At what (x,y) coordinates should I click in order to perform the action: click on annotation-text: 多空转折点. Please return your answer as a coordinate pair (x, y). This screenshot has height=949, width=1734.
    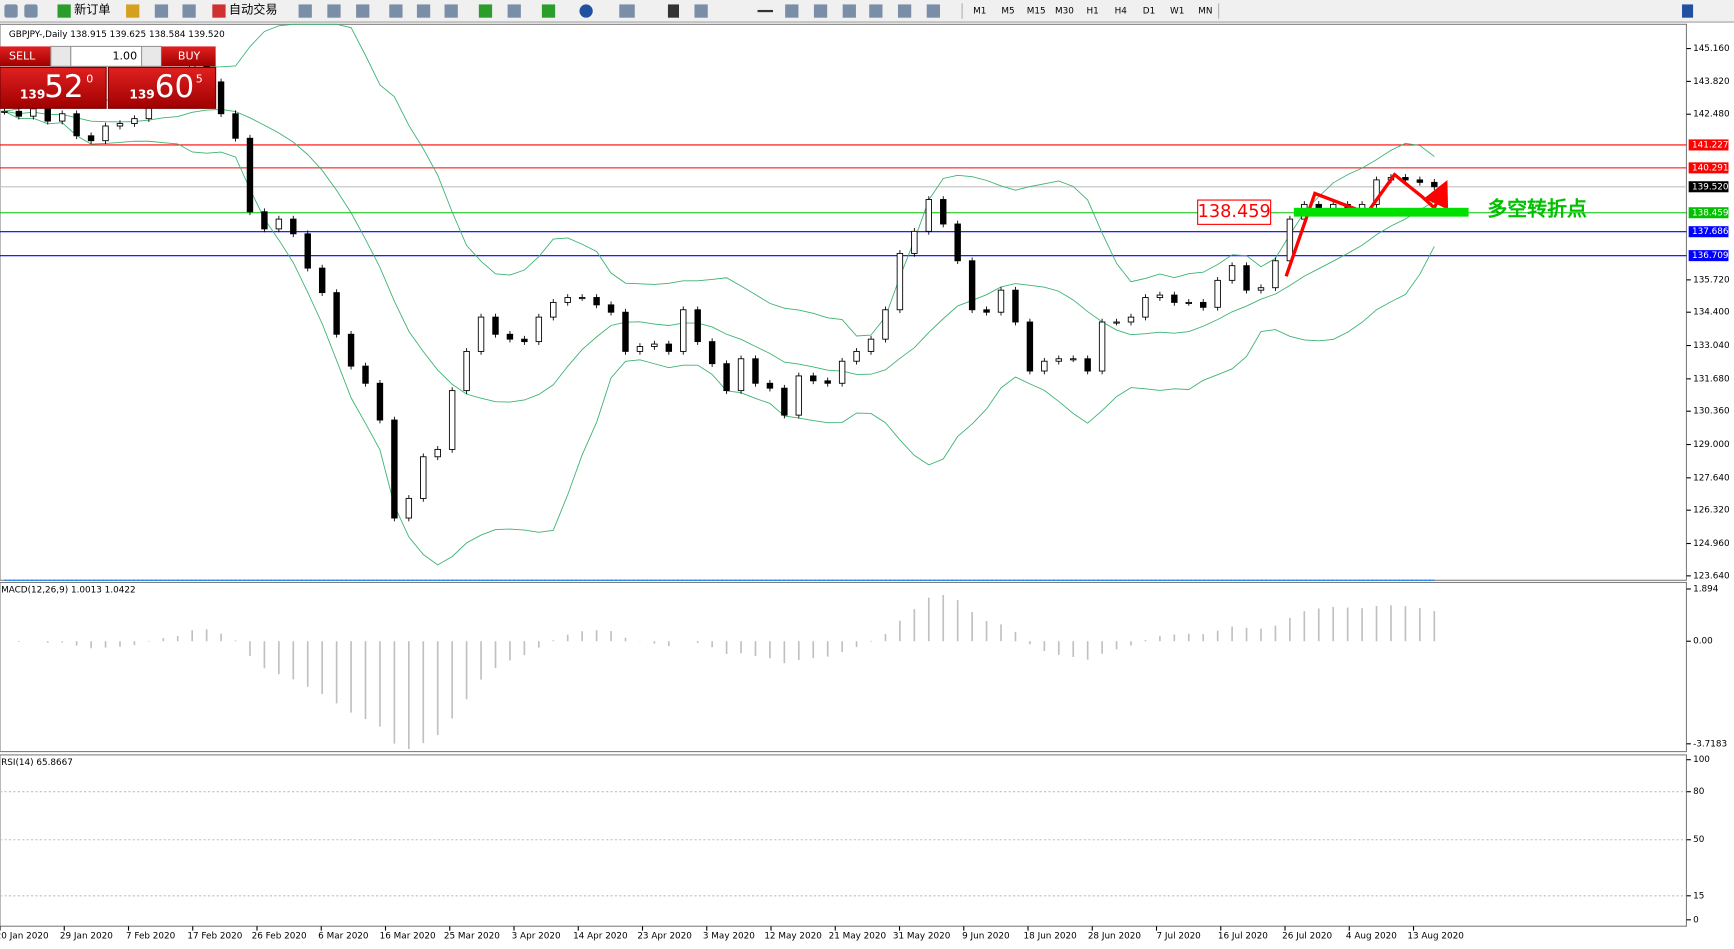
    Looking at the image, I should click on (1537, 209).